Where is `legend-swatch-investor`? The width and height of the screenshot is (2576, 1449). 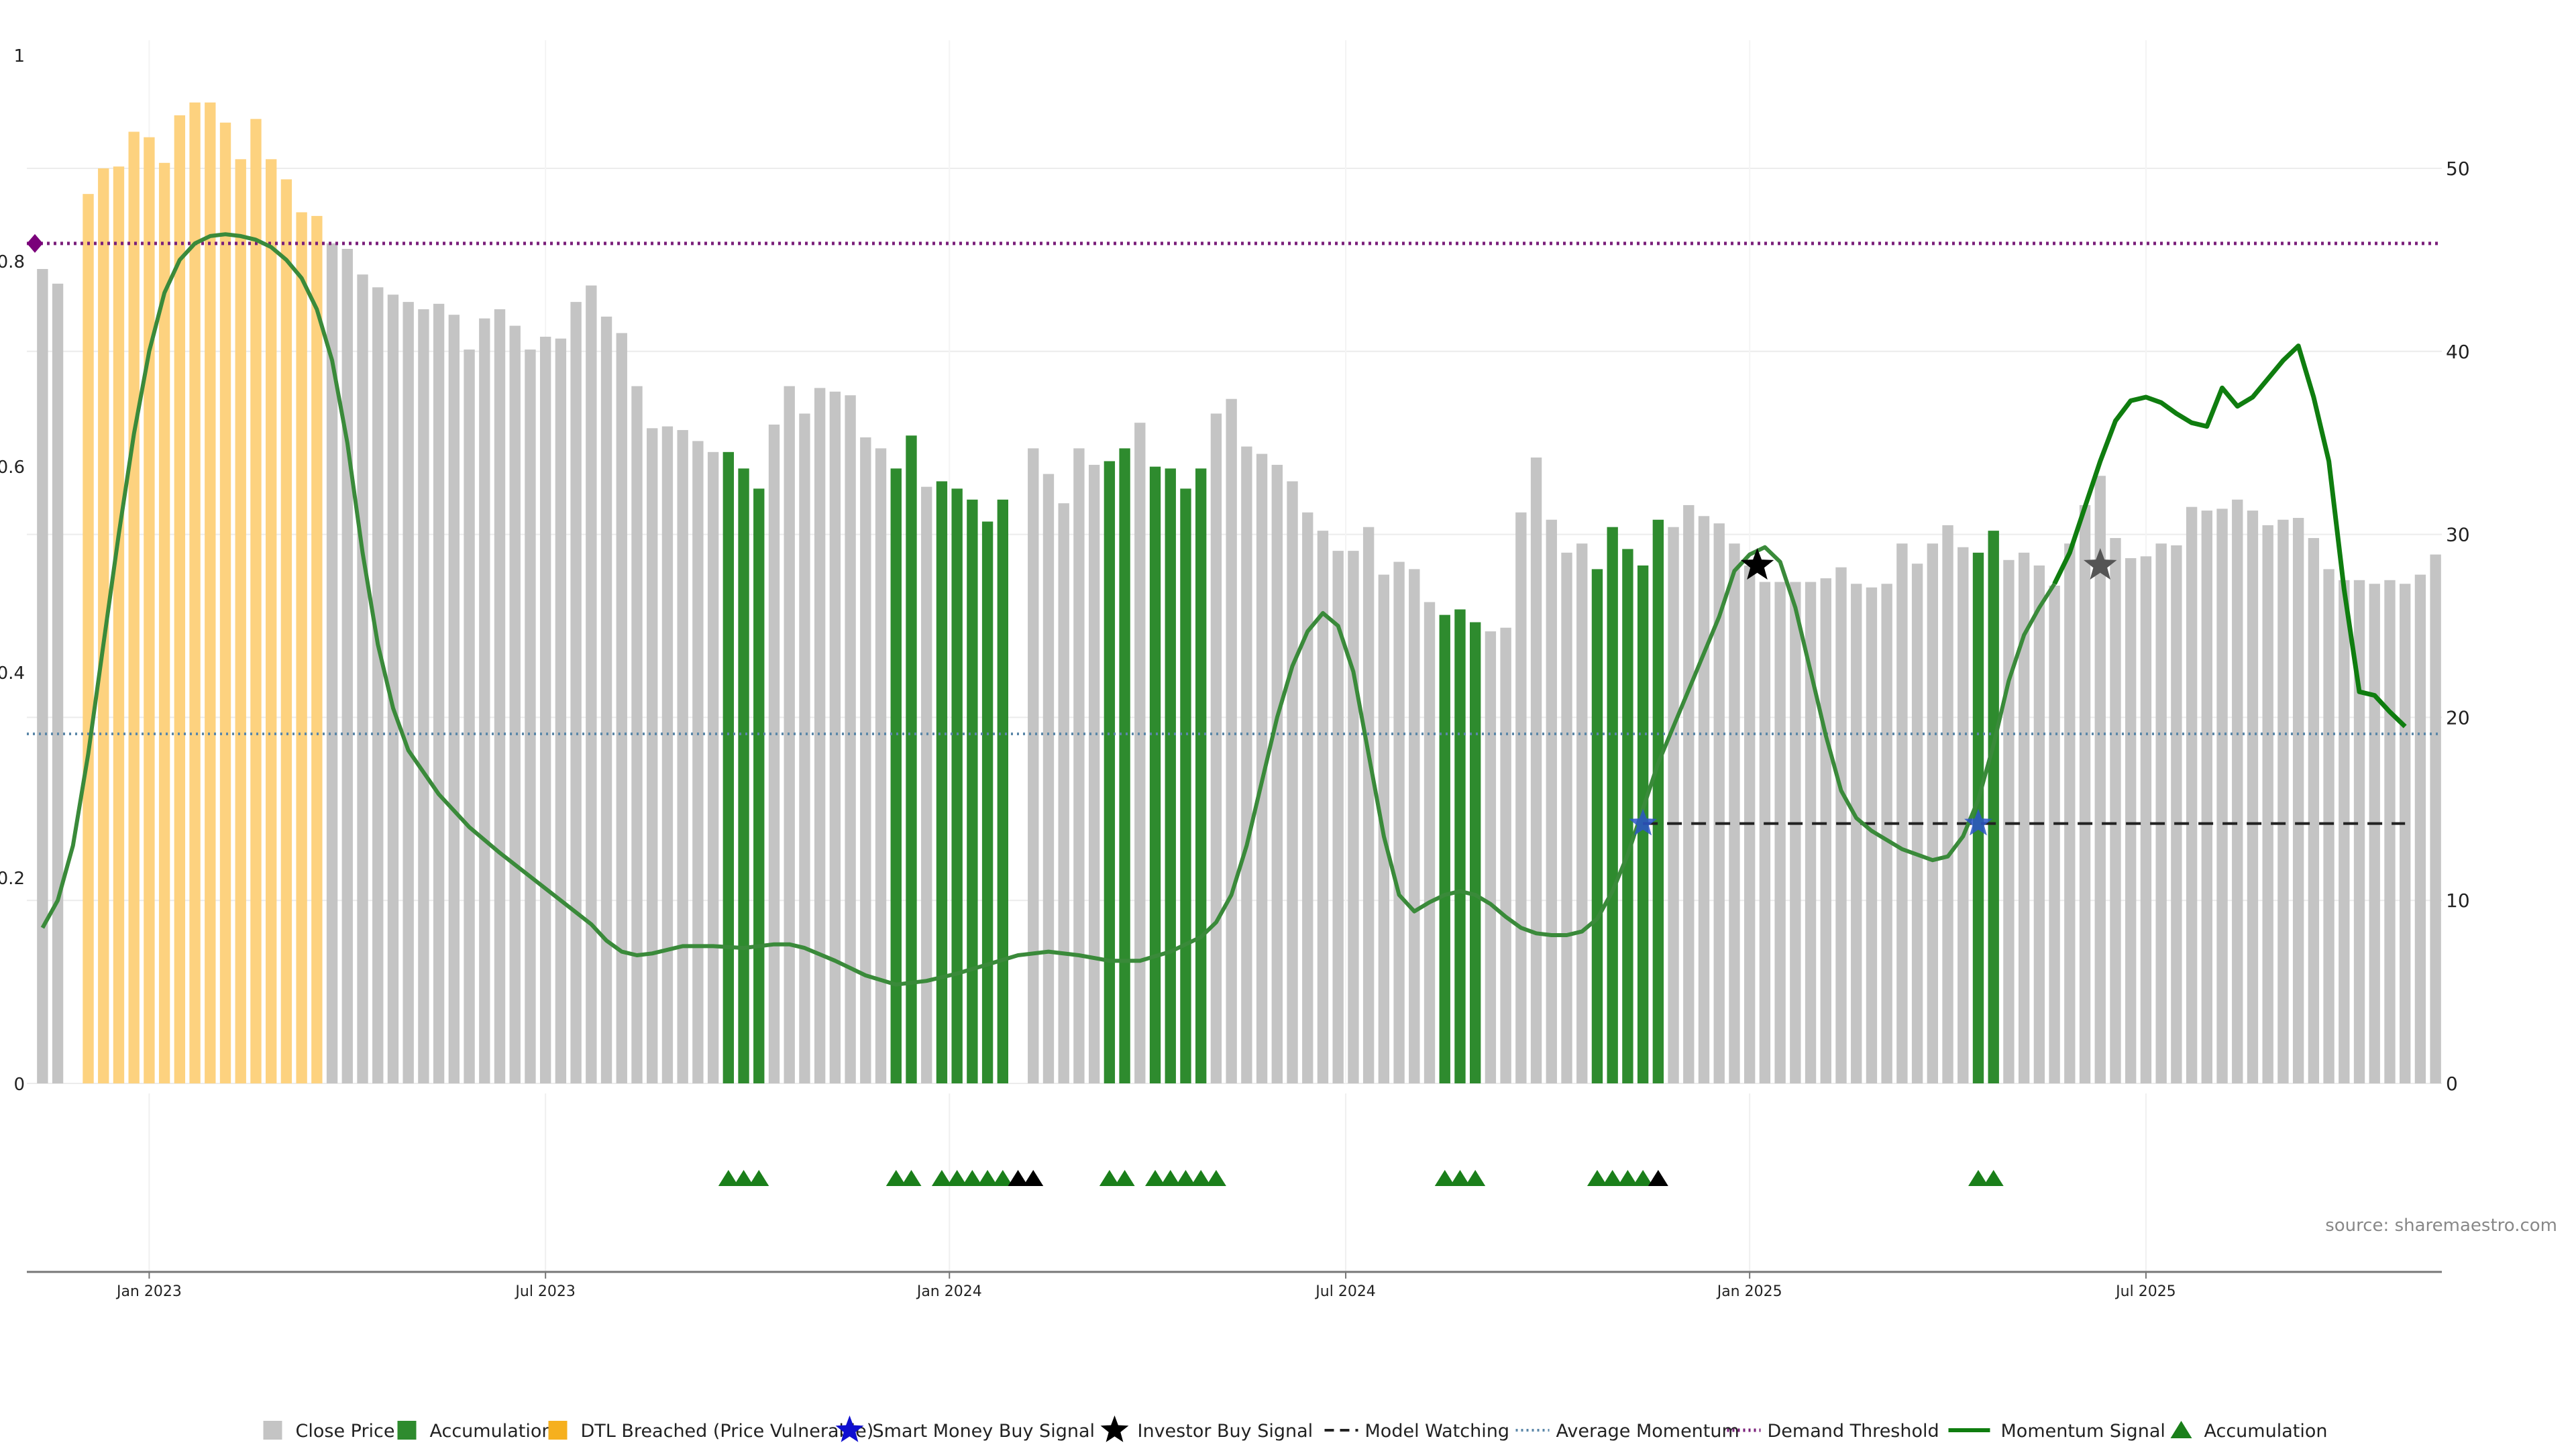
legend-swatch-investor is located at coordinates (1114, 1428).